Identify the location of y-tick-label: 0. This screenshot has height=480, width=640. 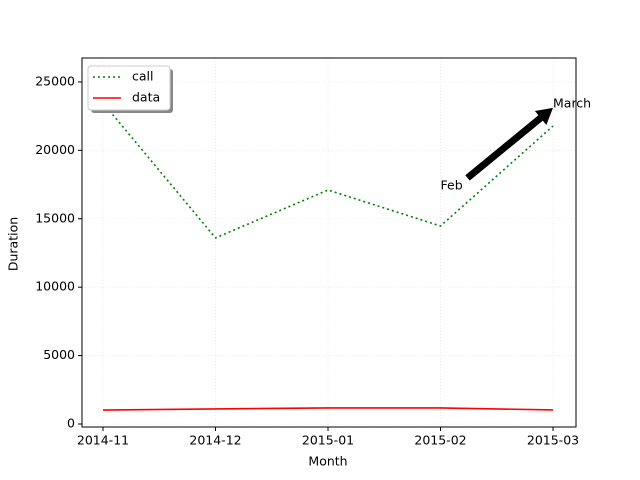
(71, 422).